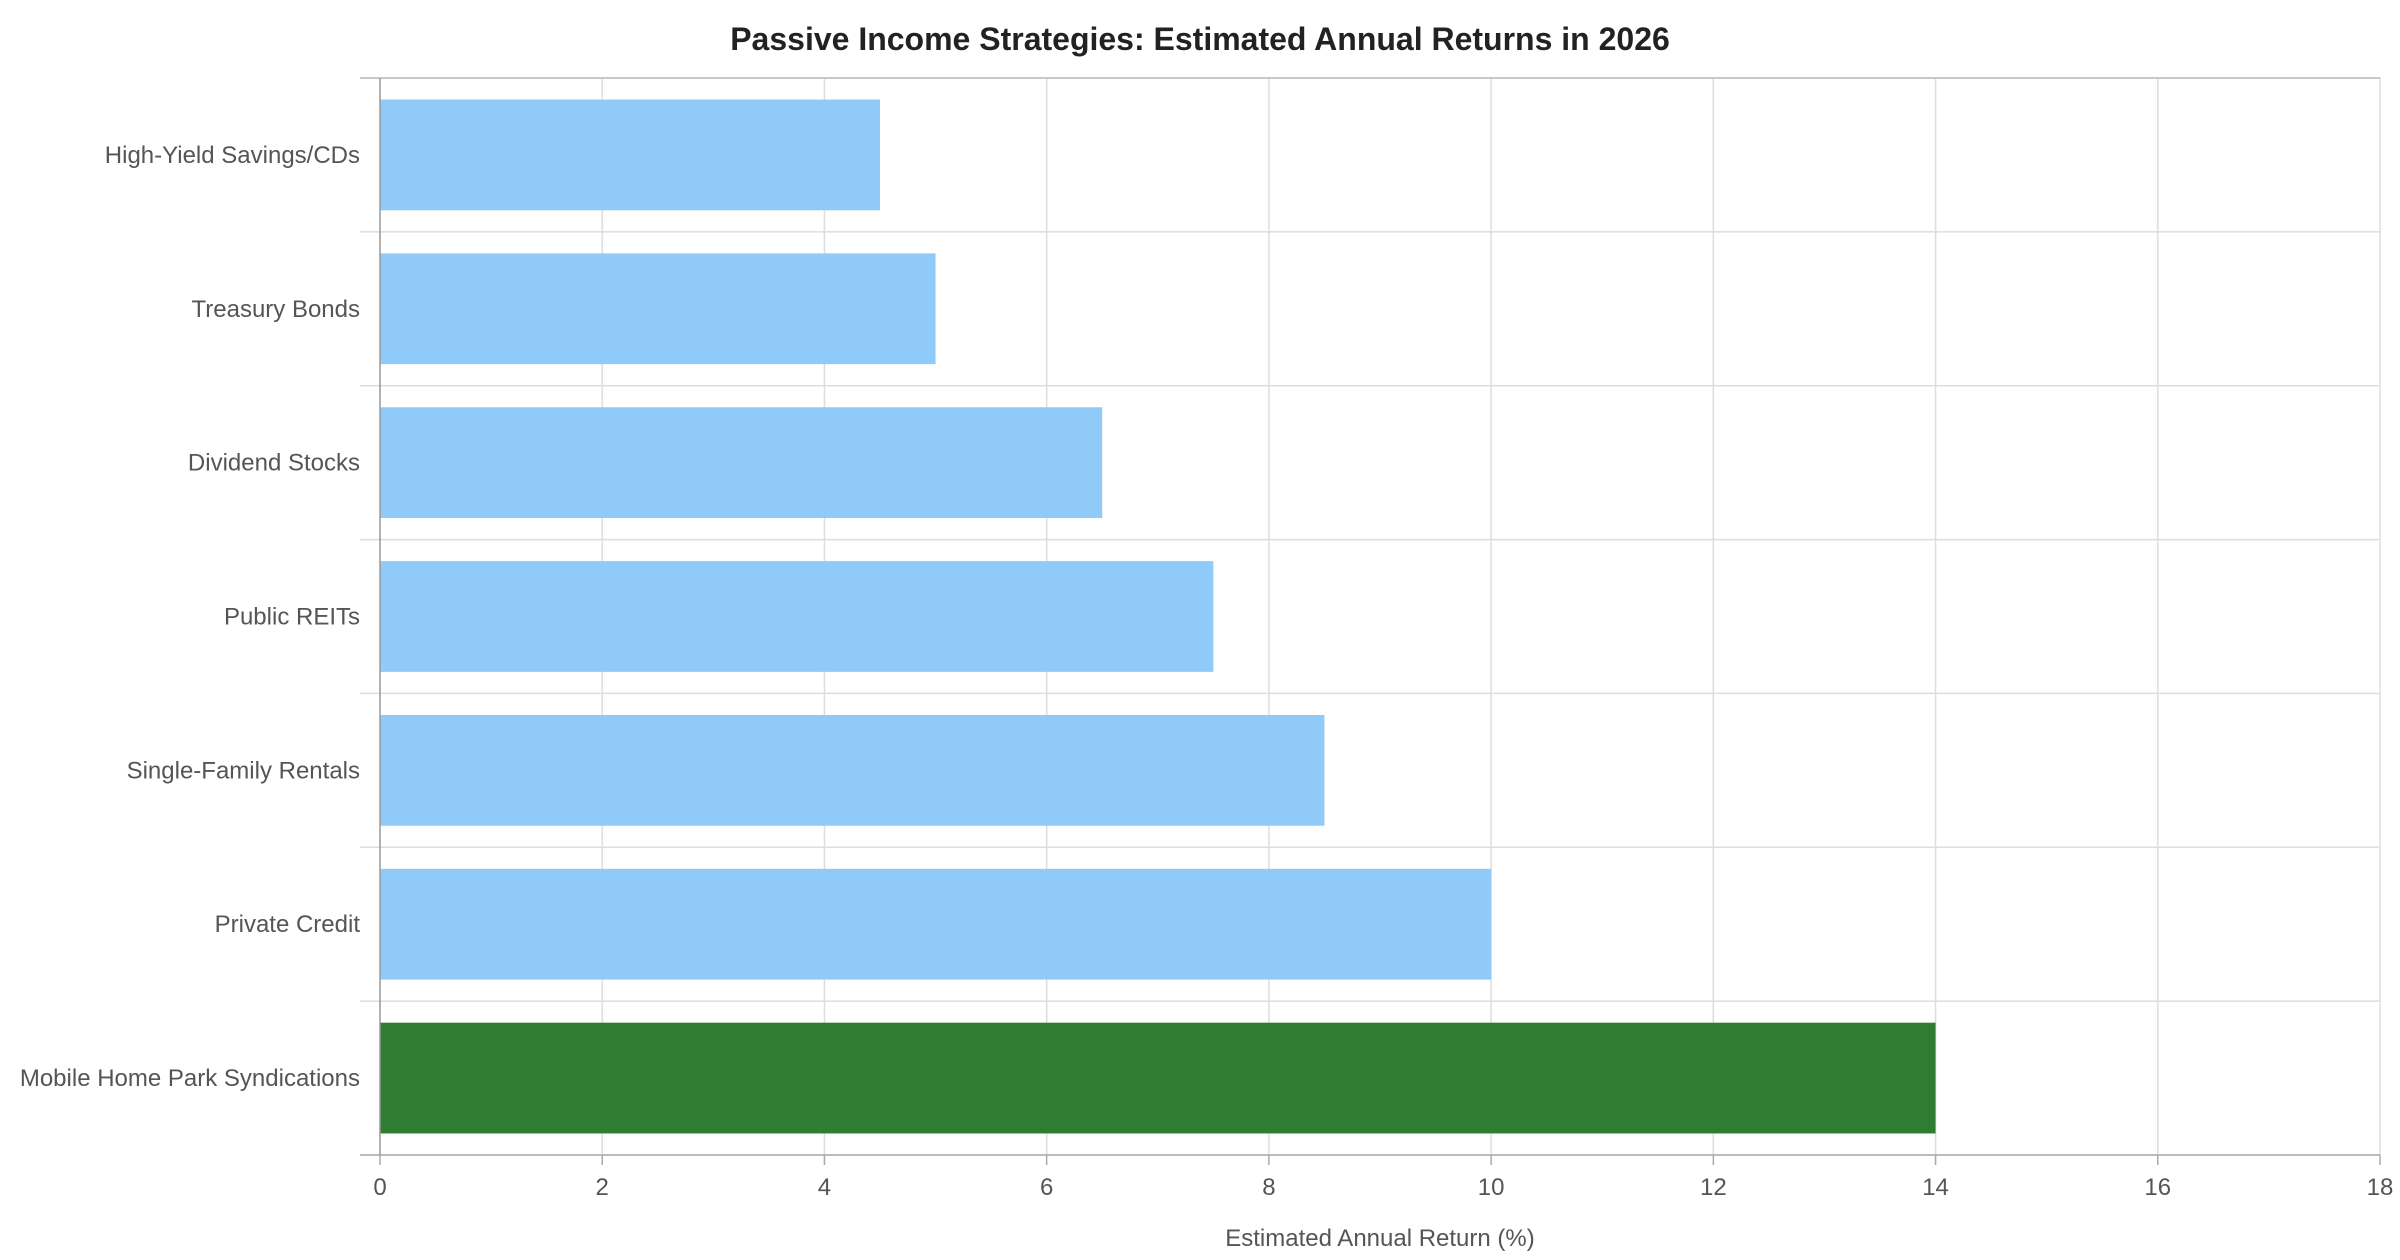  I want to click on category-label: Mobile Home Park Syndications, so click(190, 1078).